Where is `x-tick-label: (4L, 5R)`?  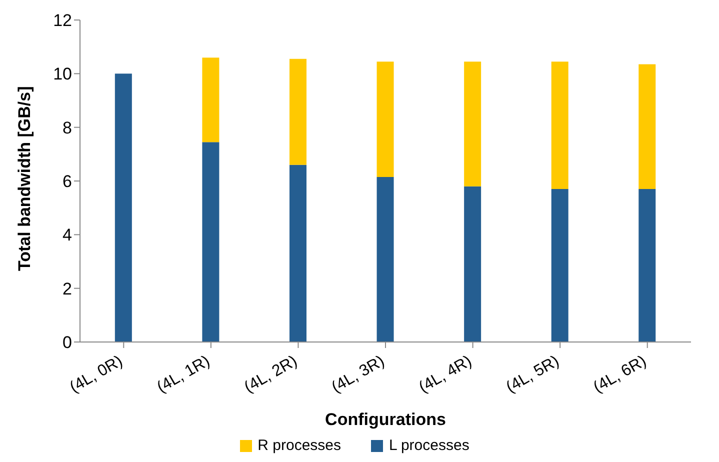 x-tick-label: (4L, 5R) is located at coordinates (533, 374).